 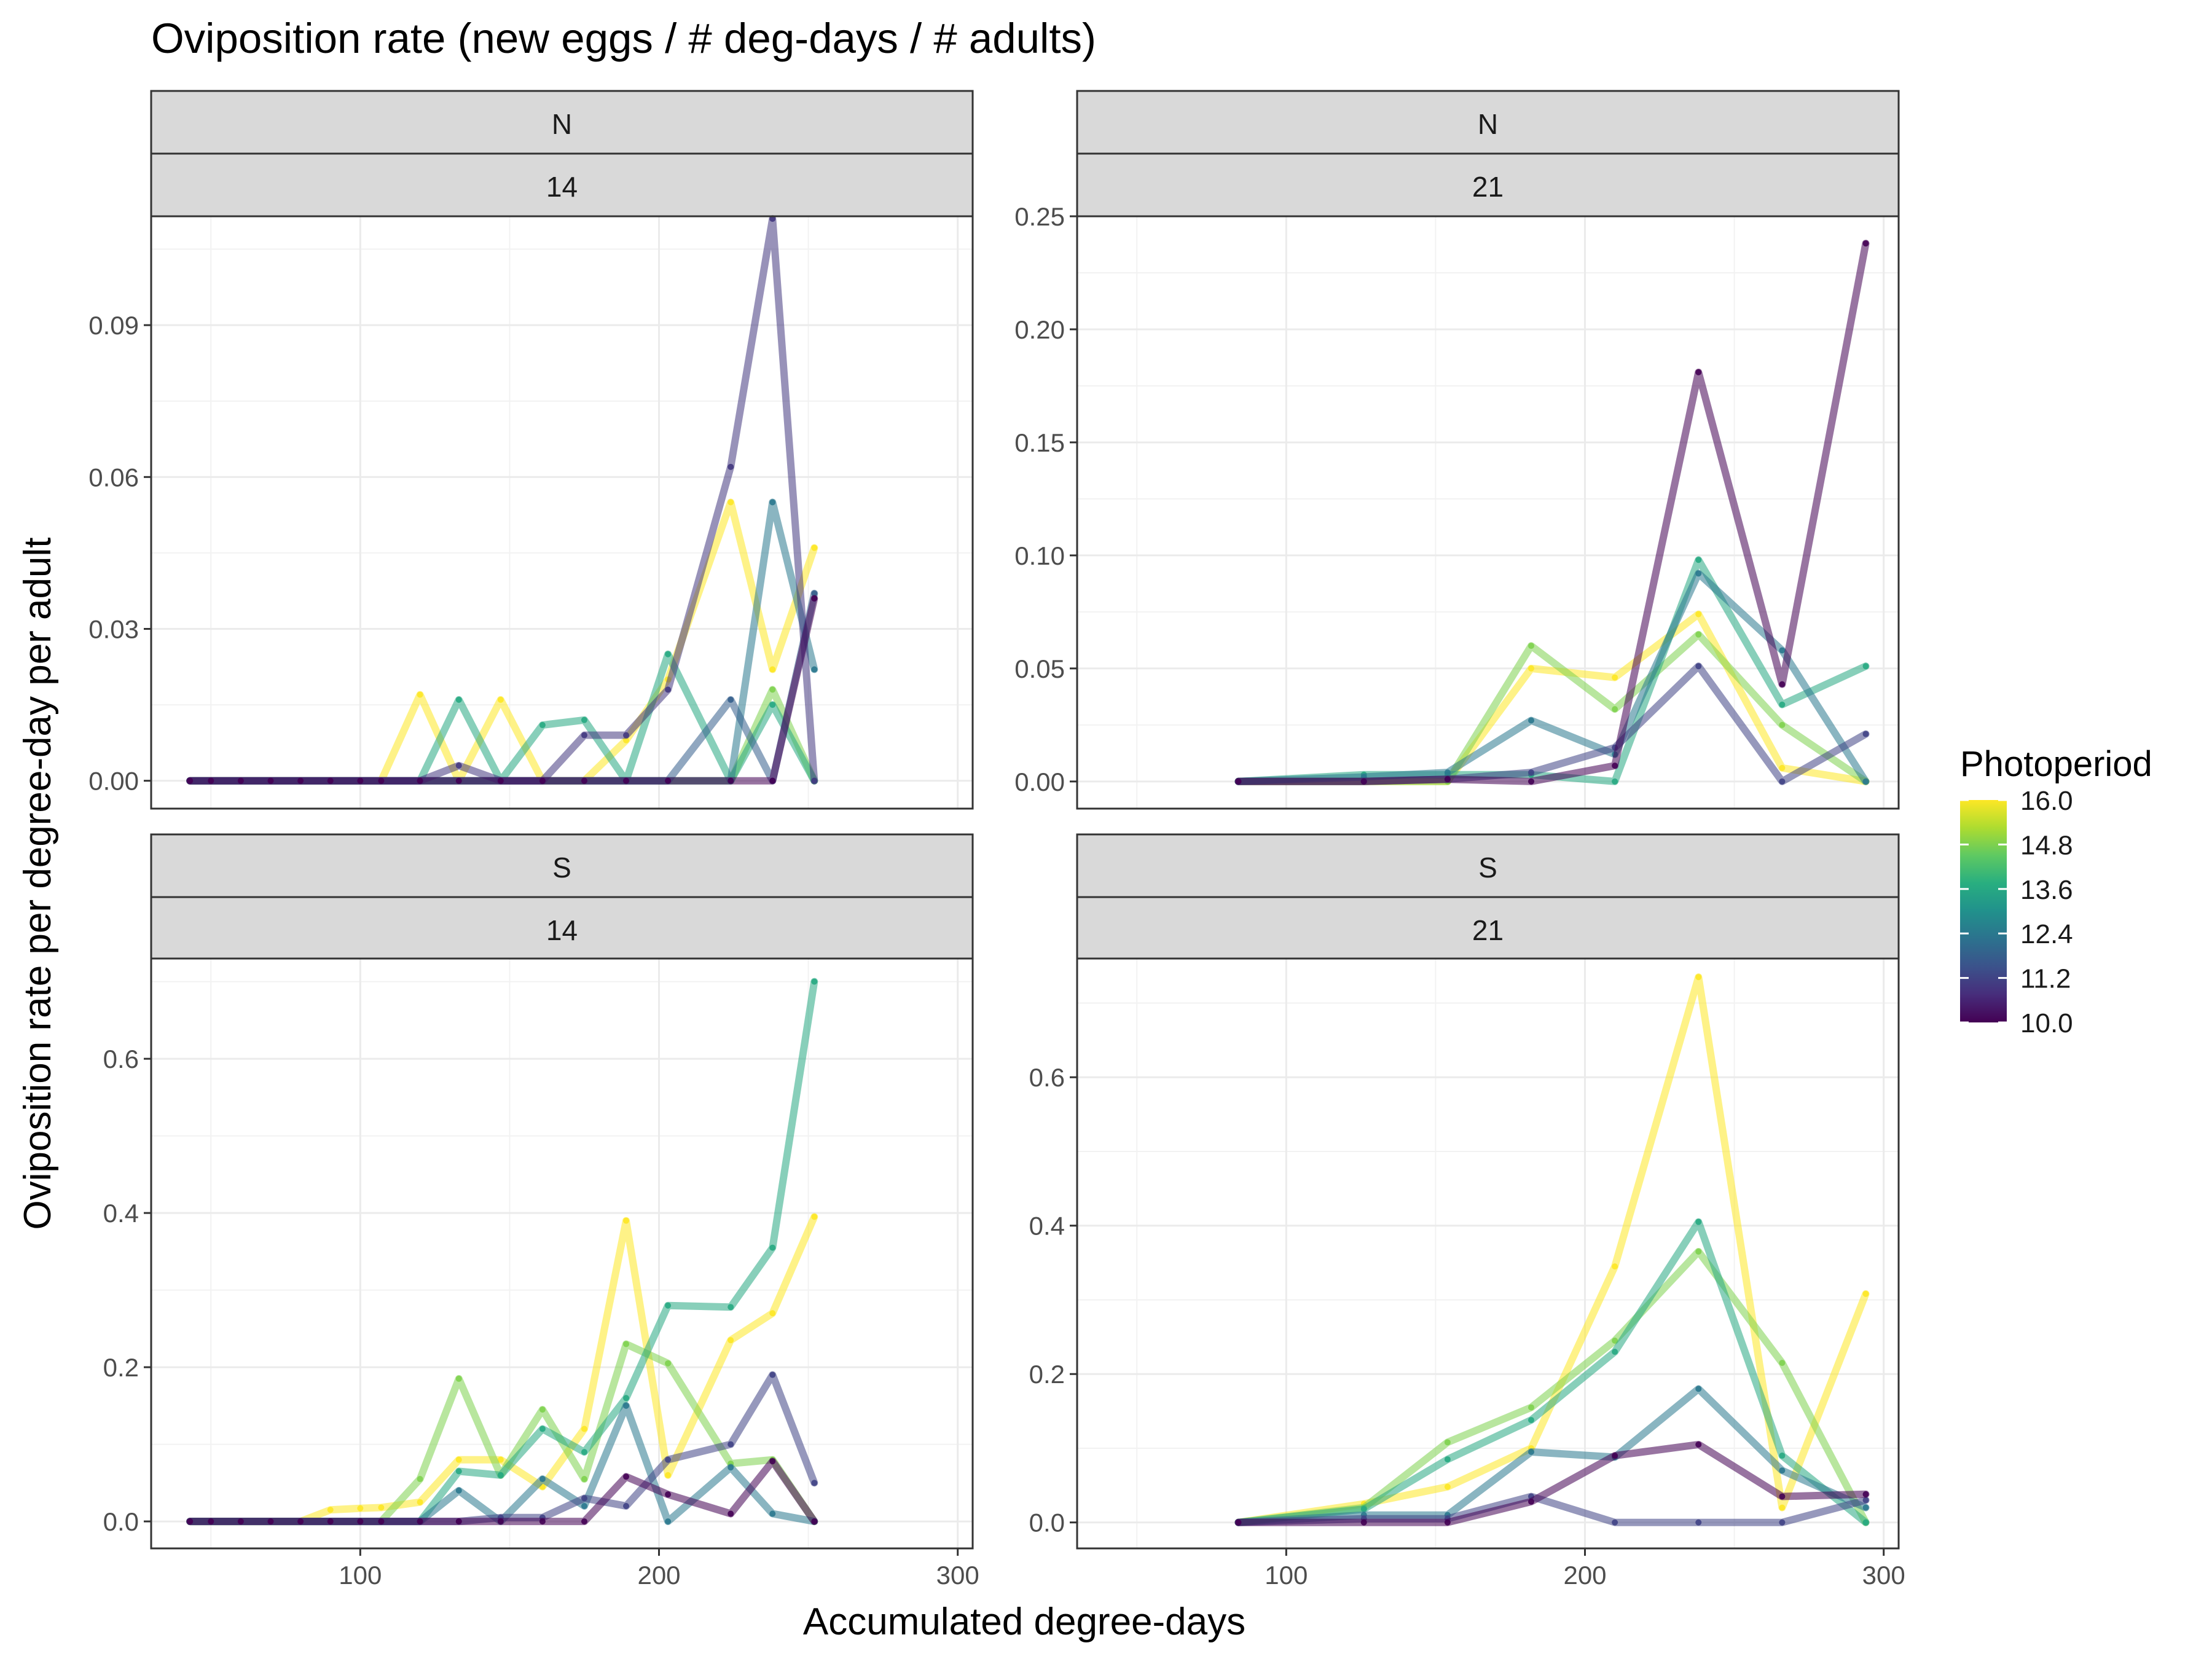 I want to click on x-tick-label: 100, so click(x=360, y=1575).